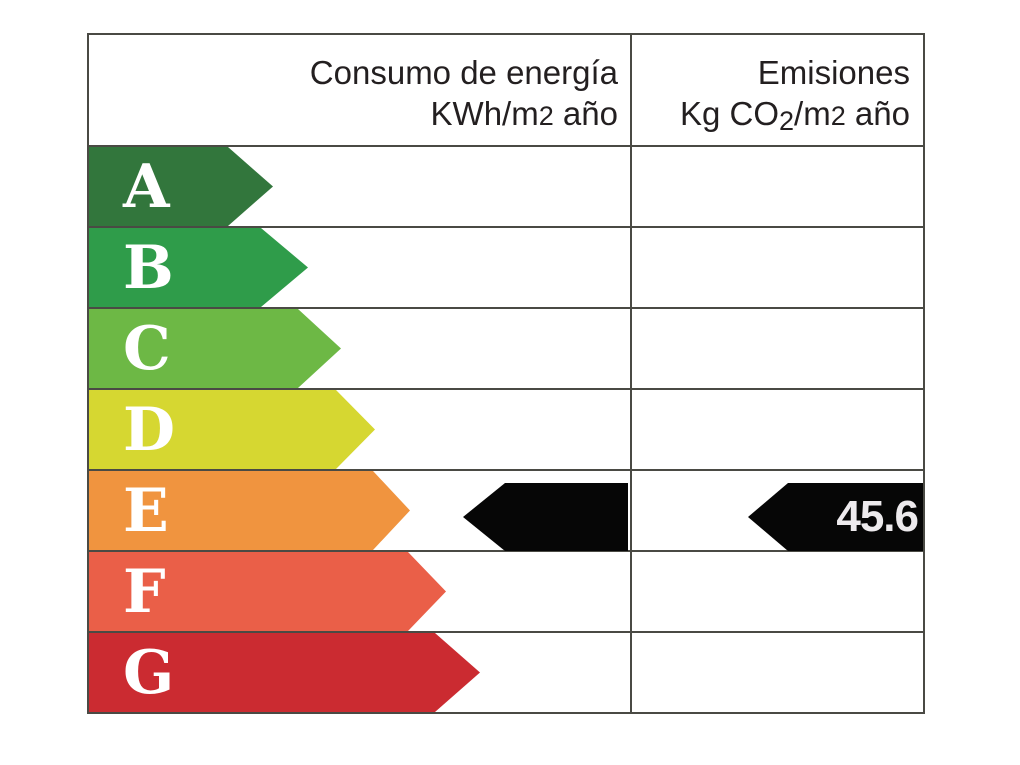  What do you see at coordinates (524, 113) in the screenshot?
I see `consumption-header-line2: KWh/m2 año` at bounding box center [524, 113].